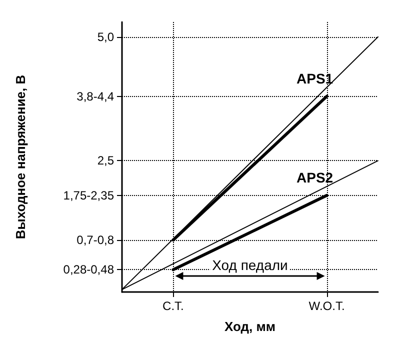 This screenshot has height=345, width=400. I want to click on y-tick-label: 5,0, so click(105, 37).